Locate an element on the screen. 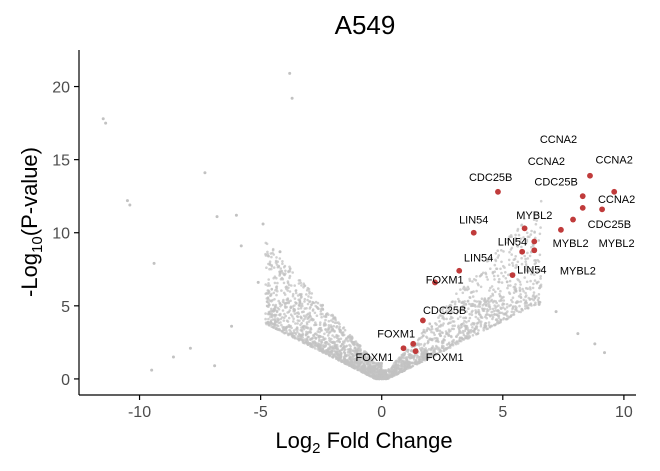  y-axis-title: -Log10(P-value) is located at coordinates (31, 222).